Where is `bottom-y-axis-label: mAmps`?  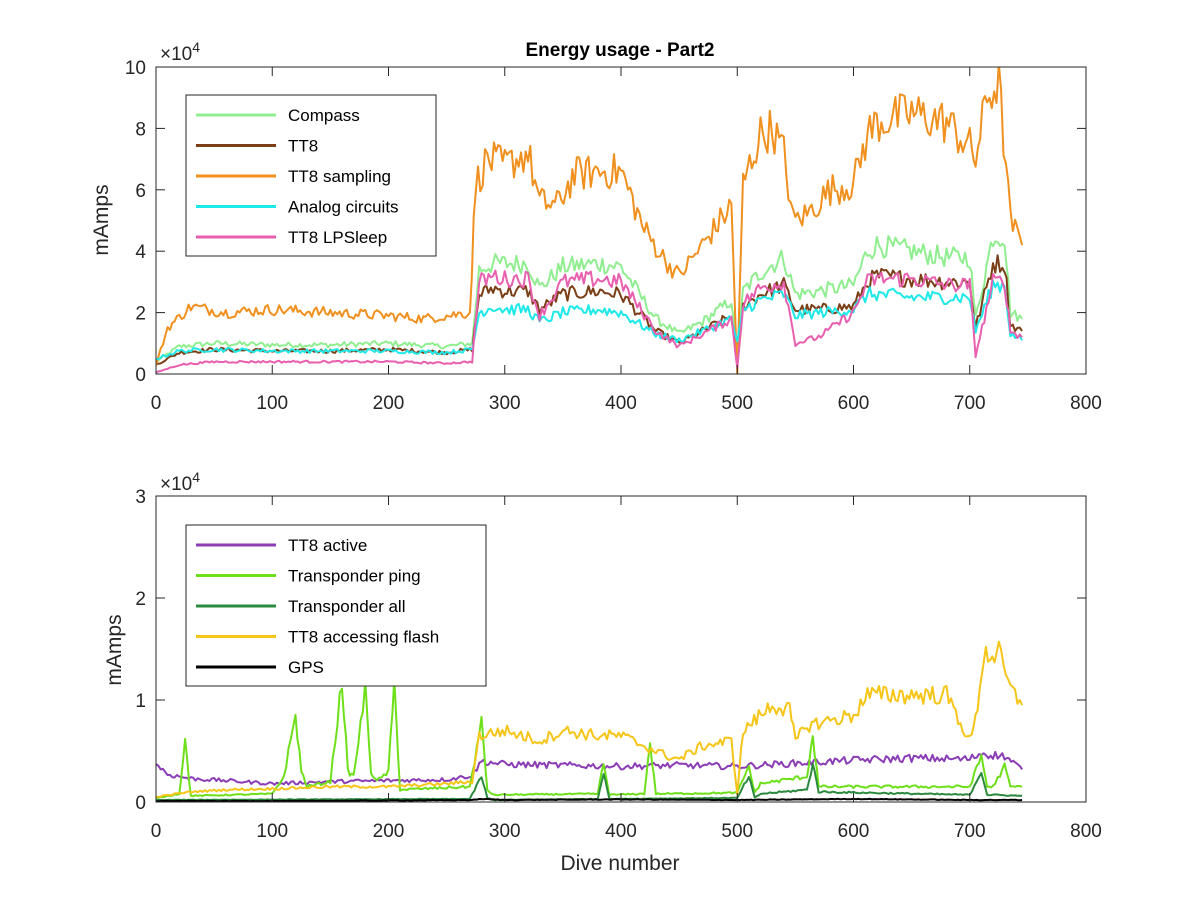
bottom-y-axis-label: mAmps is located at coordinates (114, 649).